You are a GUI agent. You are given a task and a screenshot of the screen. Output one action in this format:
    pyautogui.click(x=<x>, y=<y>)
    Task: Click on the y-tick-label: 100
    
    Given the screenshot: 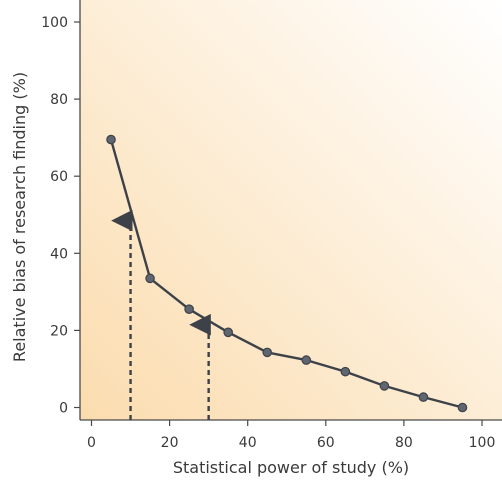 What is the action you would take?
    pyautogui.click(x=54, y=23)
    